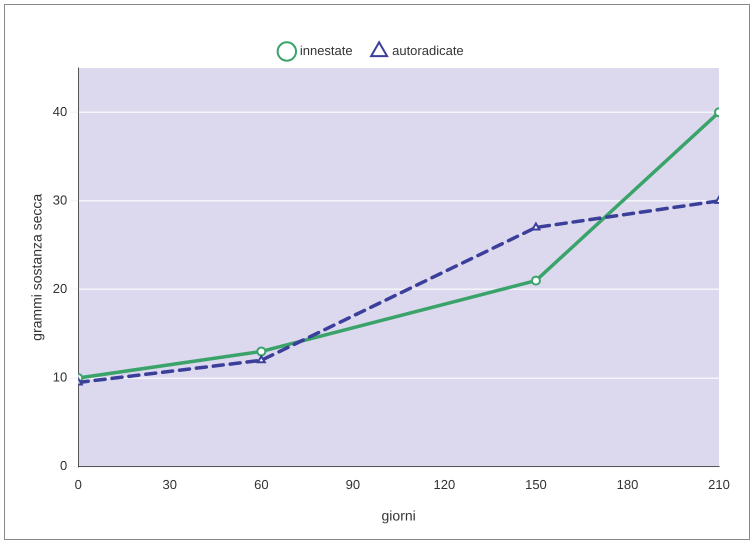  What do you see at coordinates (60, 288) in the screenshot?
I see `y-tick-label: 20` at bounding box center [60, 288].